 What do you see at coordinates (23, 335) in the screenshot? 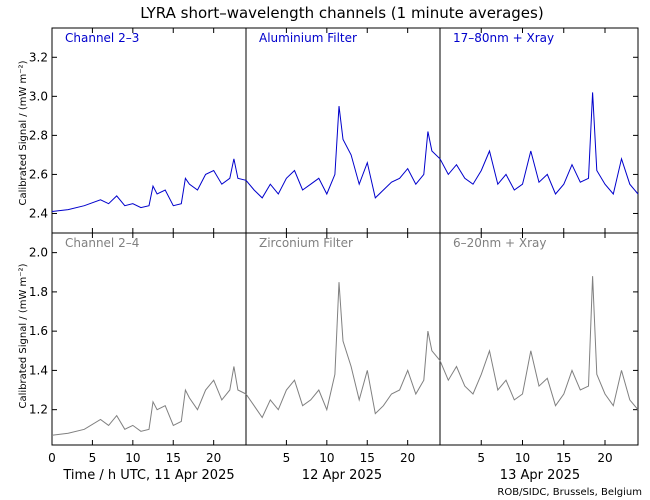
I see `bottom-ylabel: Calibrated Signal / (mW m⁻²)` at bounding box center [23, 335].